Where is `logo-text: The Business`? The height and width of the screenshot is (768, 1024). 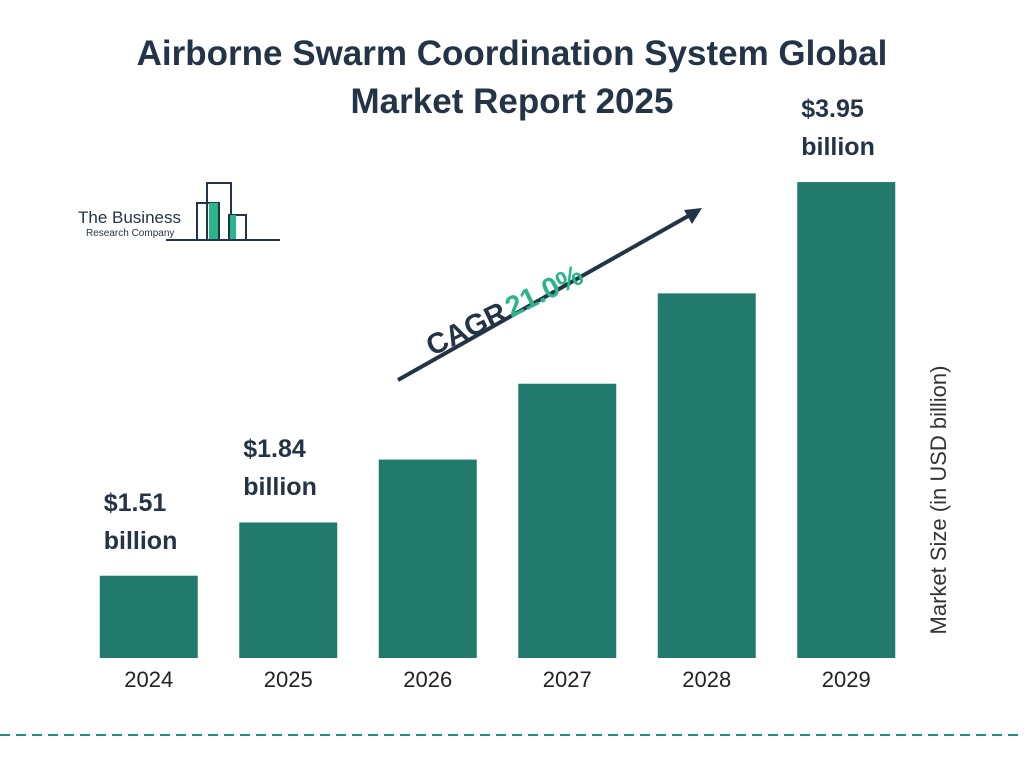
logo-text: The Business is located at coordinates (129, 217).